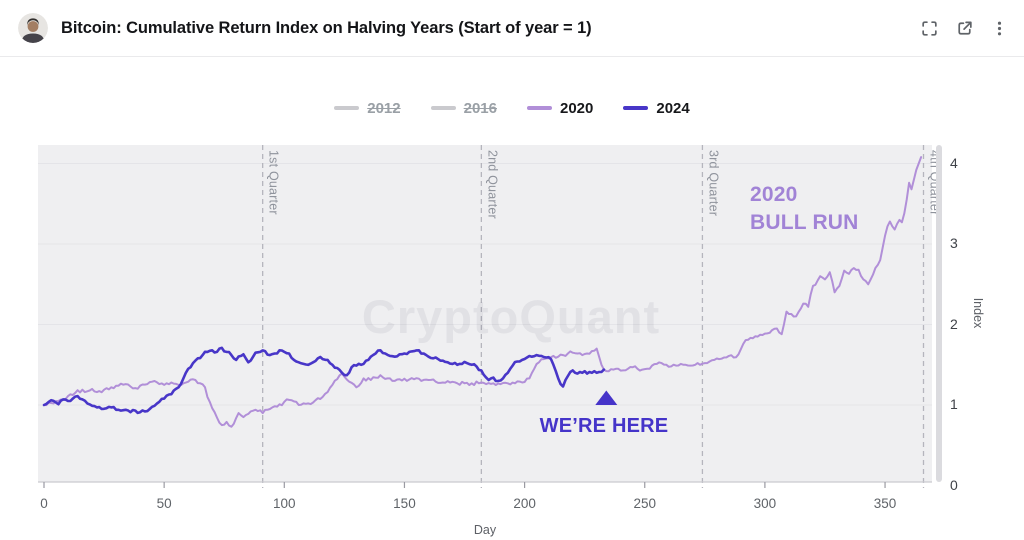  Describe the element at coordinates (164, 503) in the screenshot. I see `x-tick-label: 50` at that location.